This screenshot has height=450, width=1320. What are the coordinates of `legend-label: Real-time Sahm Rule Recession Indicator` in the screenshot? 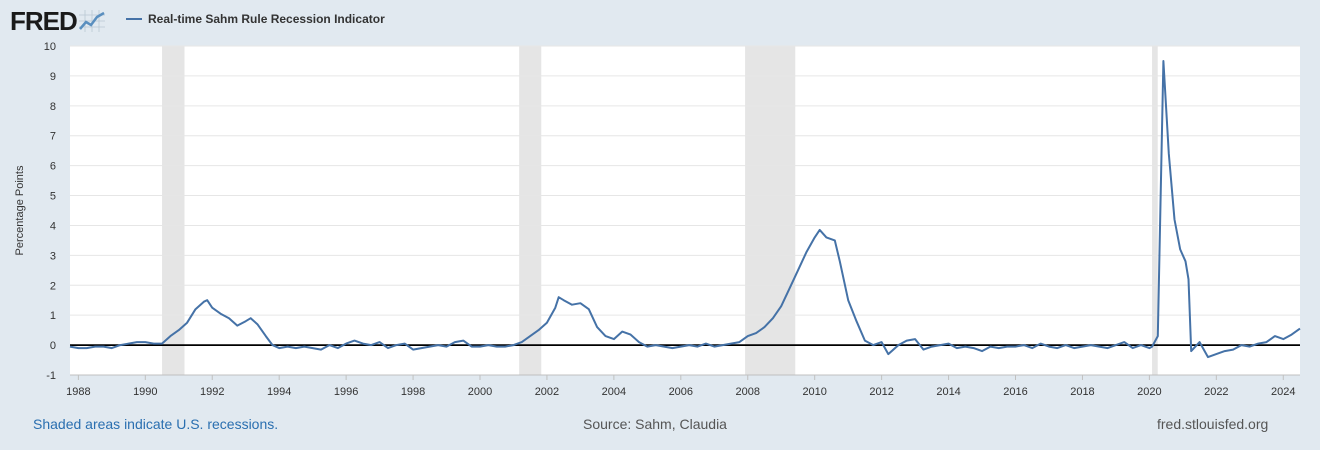 It's located at (266, 19).